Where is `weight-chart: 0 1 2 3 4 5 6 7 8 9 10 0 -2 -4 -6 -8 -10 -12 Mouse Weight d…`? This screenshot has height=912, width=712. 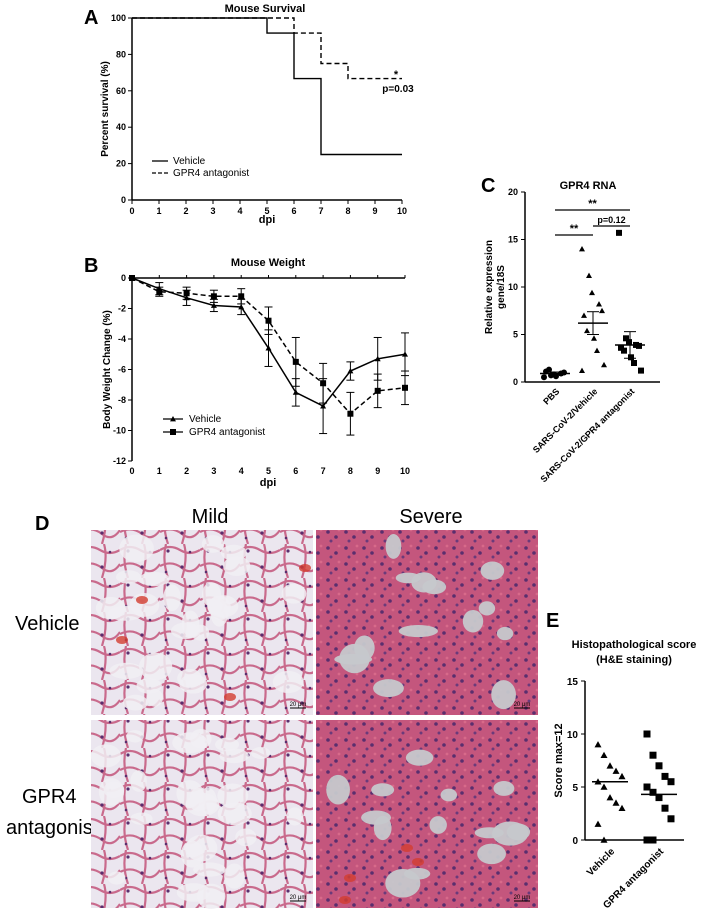 weight-chart: 0 1 2 3 4 5 6 7 8 9 10 0 -2 -4 -6 -8 -10 -12 Mouse Weight d… is located at coordinates (256, 373).